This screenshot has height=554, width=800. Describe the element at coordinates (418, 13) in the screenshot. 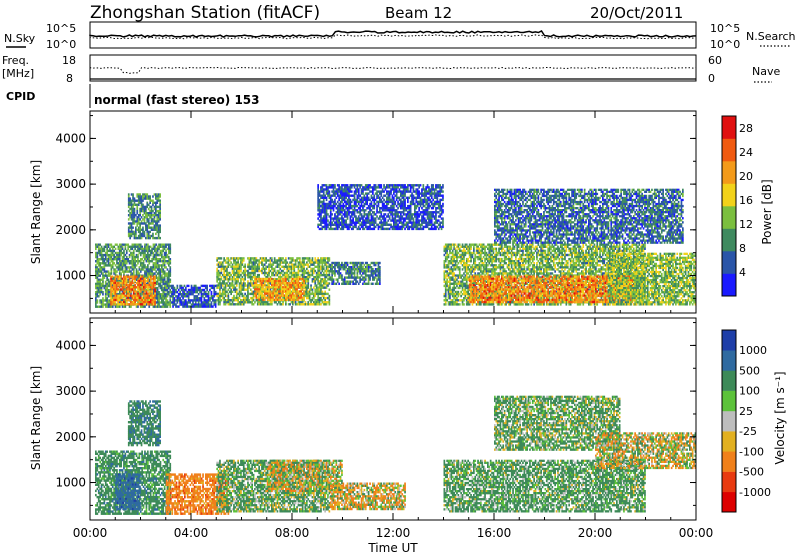

I see `beam-label: Beam 12` at that location.